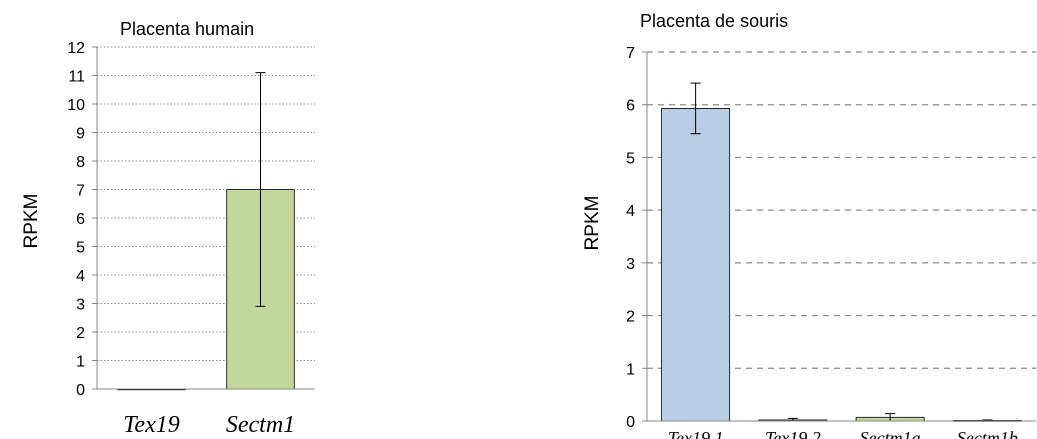 The image size is (1037, 439). What do you see at coordinates (209, 425) in the screenshot?
I see `x-tick-labels: Tex19 Sectm1` at bounding box center [209, 425].